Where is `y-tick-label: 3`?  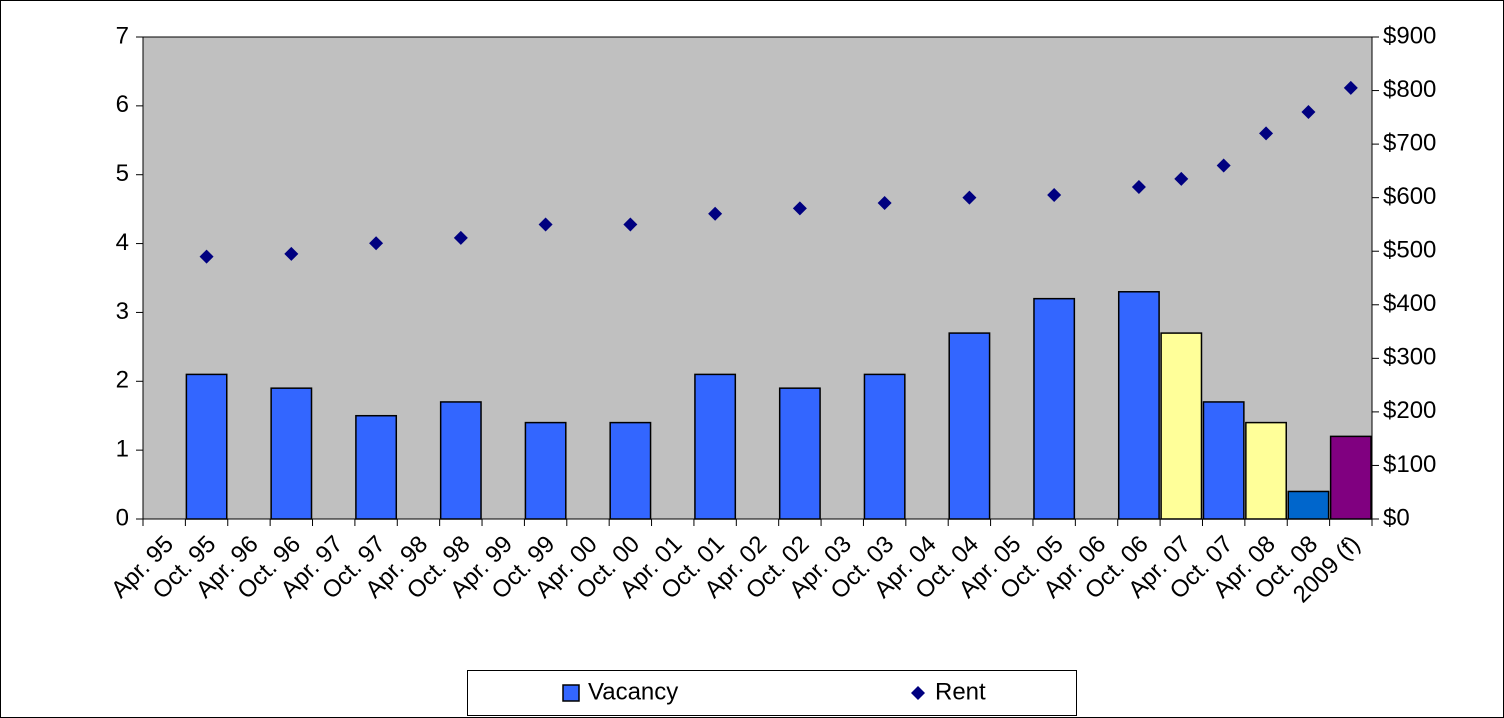
y-tick-label: 3 is located at coordinates (122, 311).